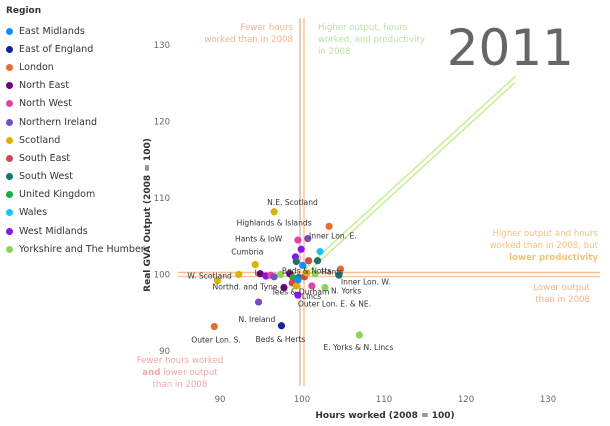 This screenshot has width=610, height=426. I want to click on annotation-line: in 2008, so click(334, 52).